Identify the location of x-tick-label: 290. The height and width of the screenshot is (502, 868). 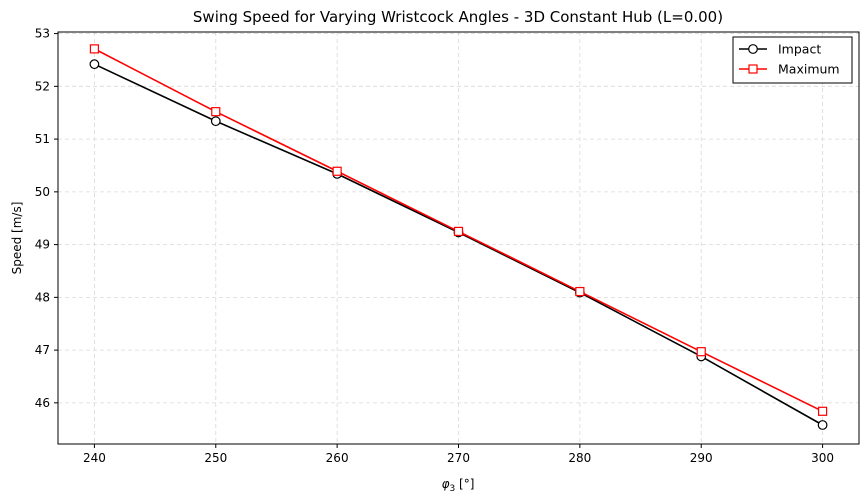
(701, 458).